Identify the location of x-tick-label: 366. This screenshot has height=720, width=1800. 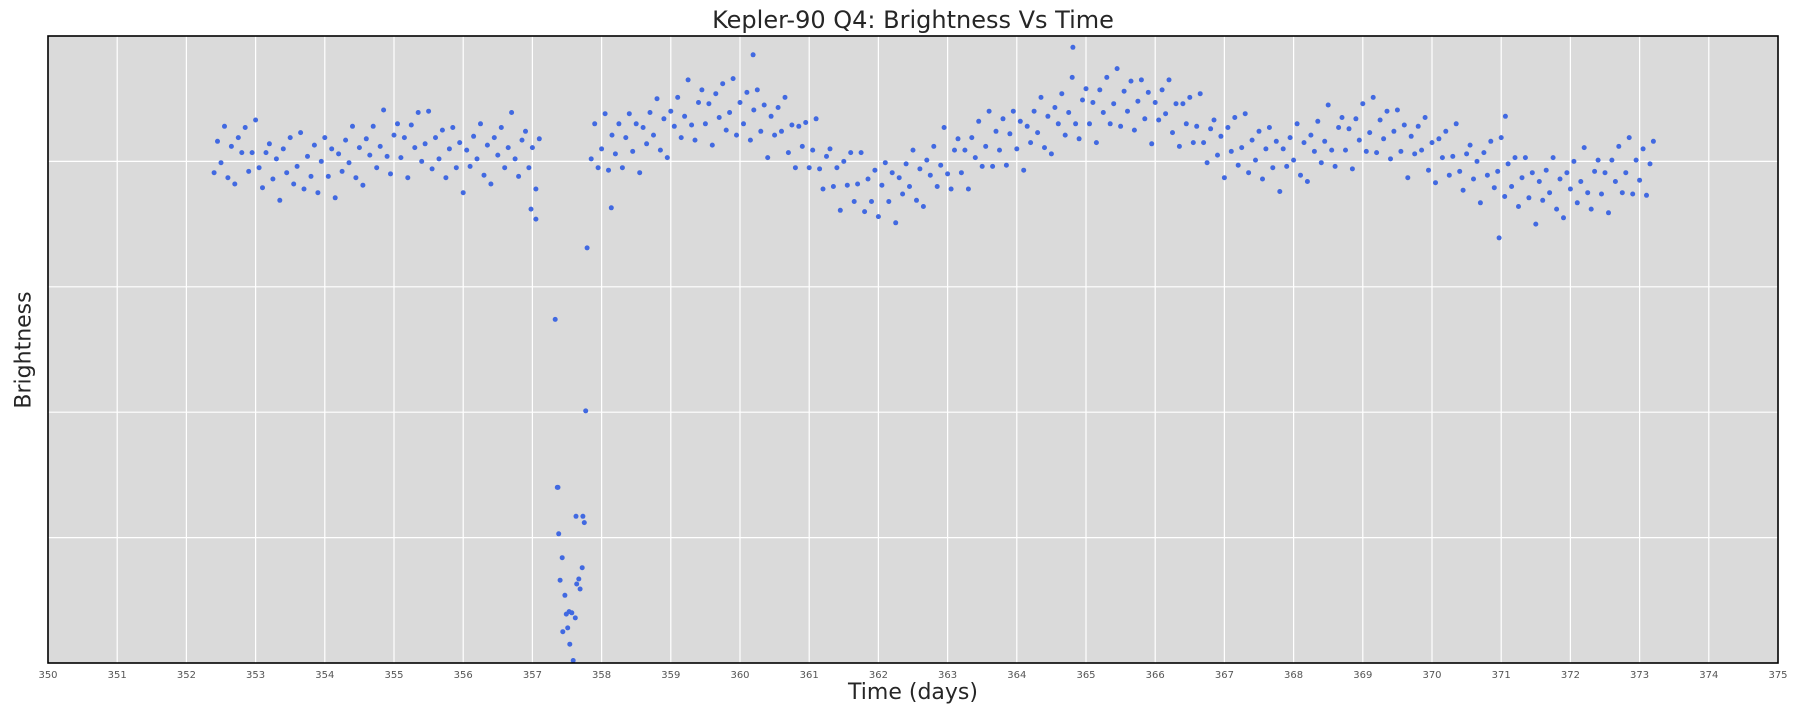
(1155, 675).